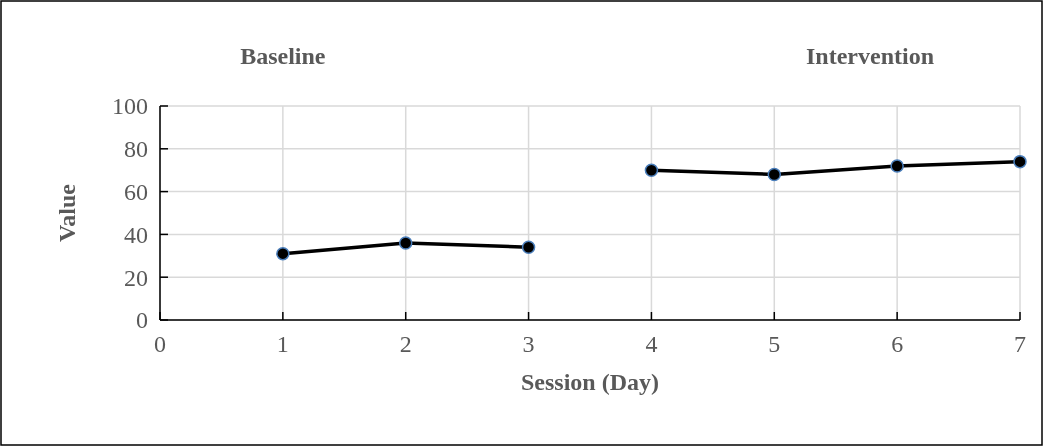  I want to click on x-tick-label: 3, so click(528, 344).